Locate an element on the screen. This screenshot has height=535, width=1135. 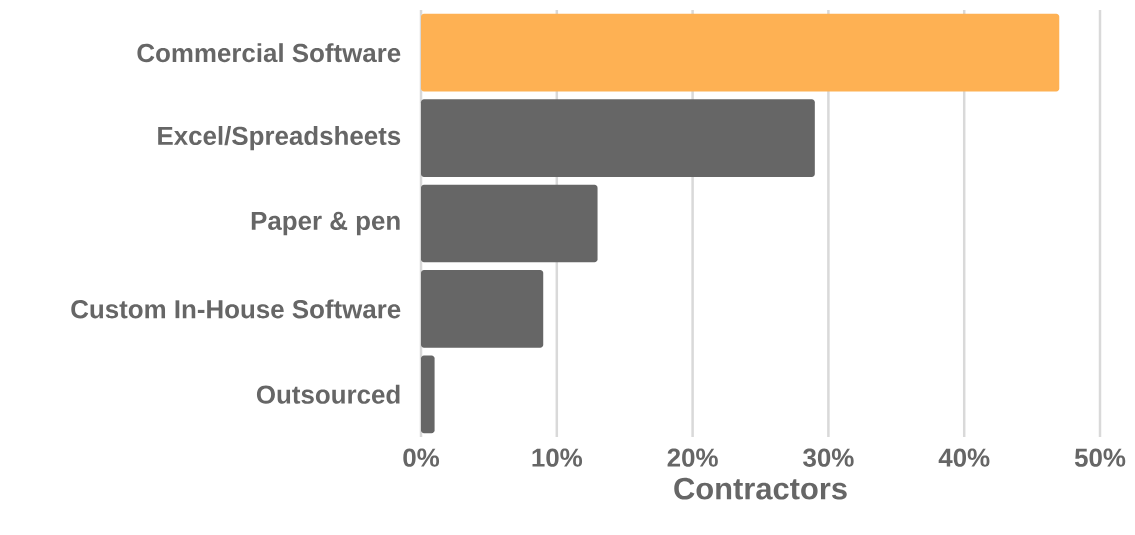
y-tick-label: Custom In-House Software is located at coordinates (236, 309).